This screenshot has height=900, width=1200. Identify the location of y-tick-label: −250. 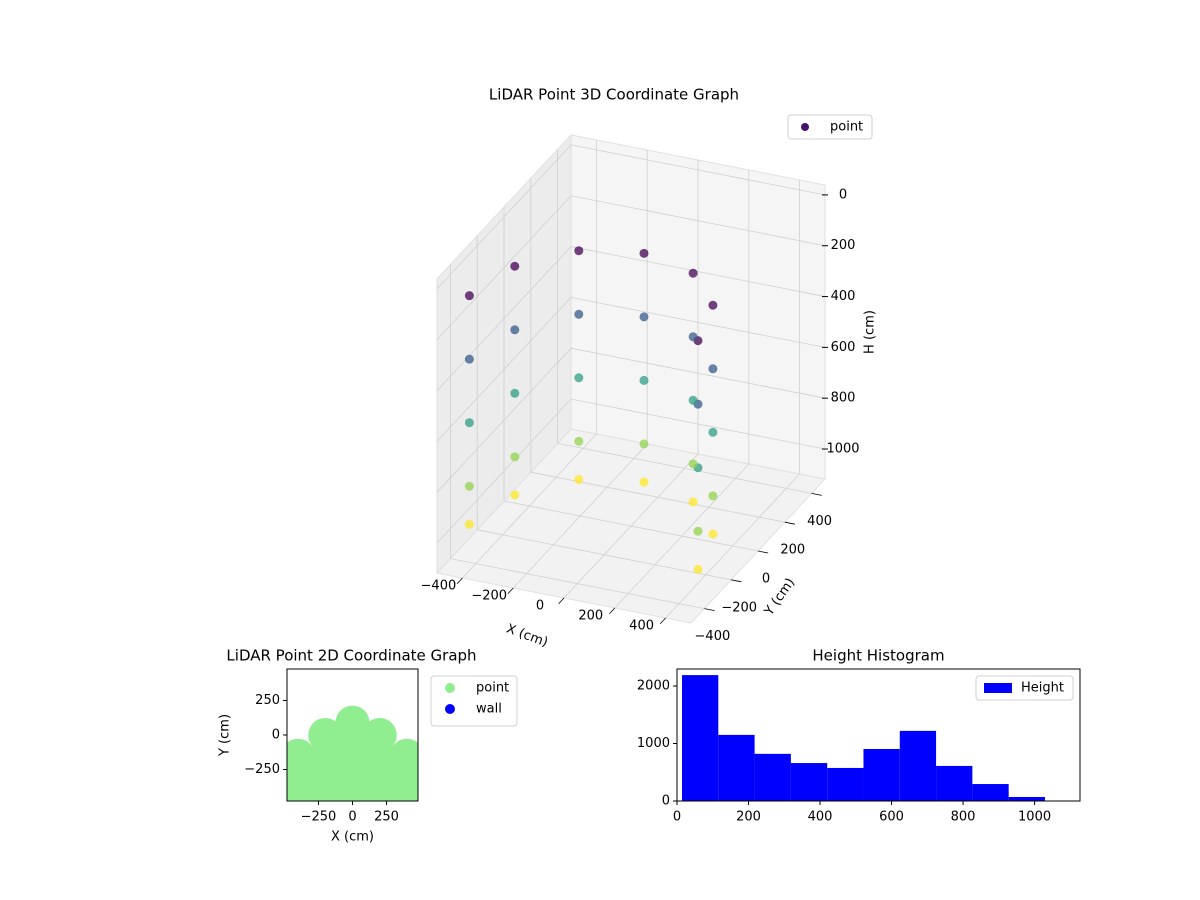
(262, 769).